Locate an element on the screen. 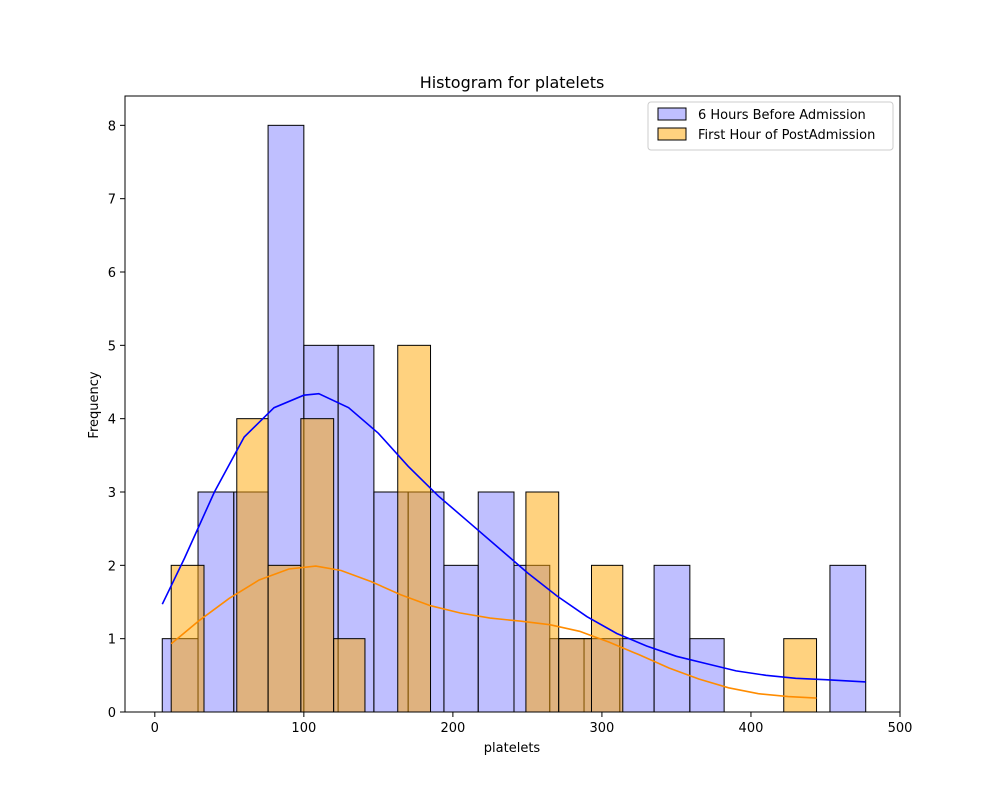 This screenshot has width=1000, height=800. legend-swatch-post-admission is located at coordinates (672, 134).